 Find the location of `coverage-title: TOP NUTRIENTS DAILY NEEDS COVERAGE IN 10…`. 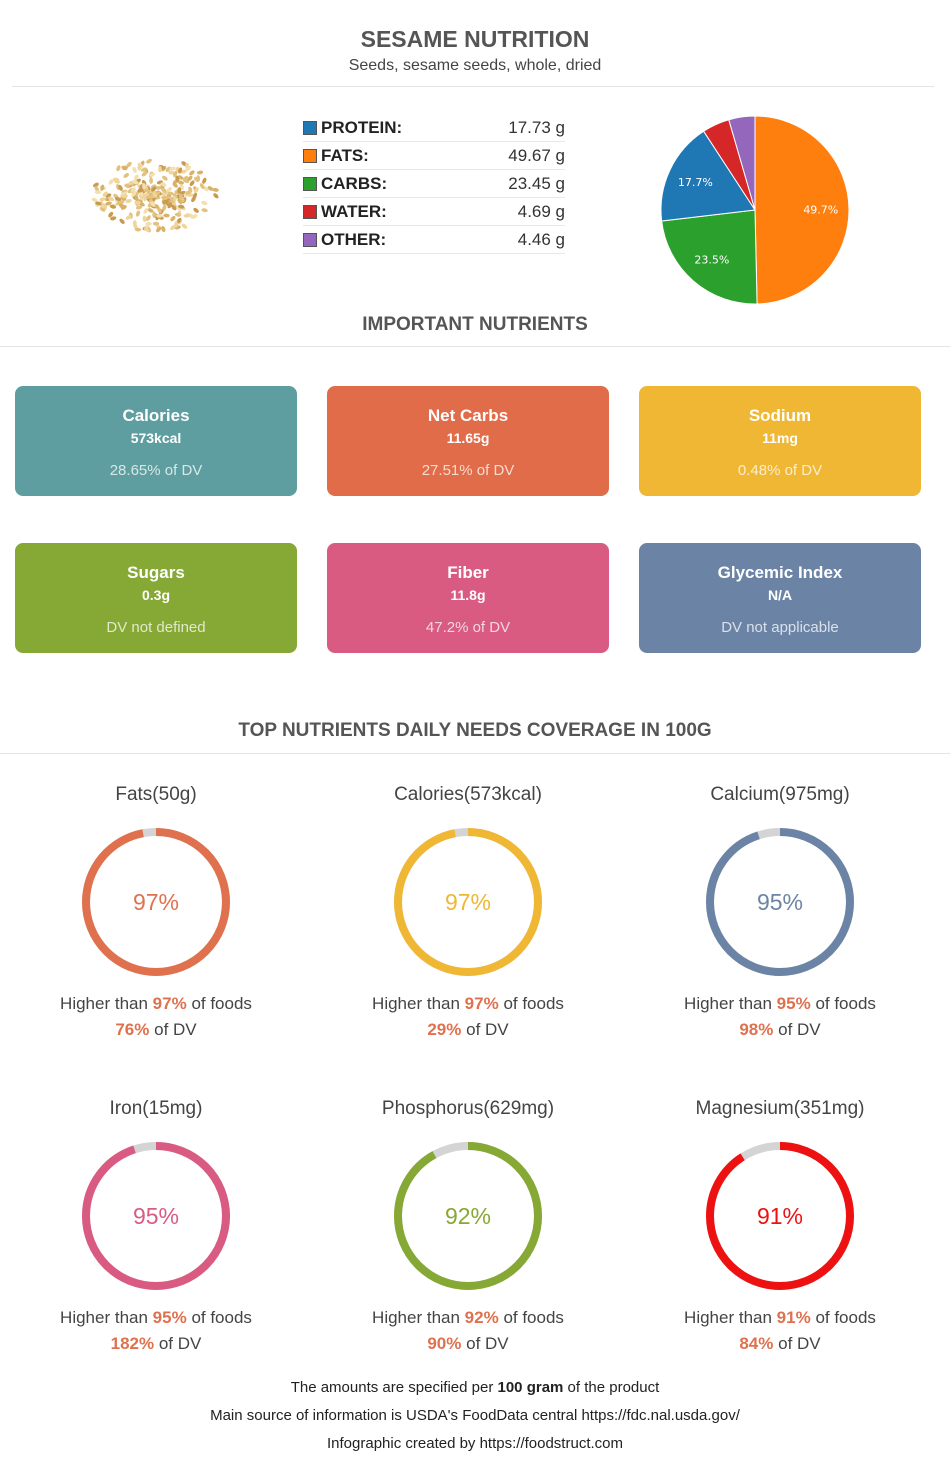

coverage-title: TOP NUTRIENTS DAILY NEEDS COVERAGE IN 10… is located at coordinates (475, 730).